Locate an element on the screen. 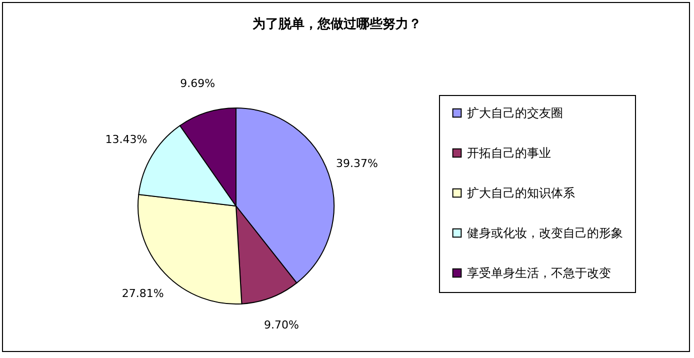 The height and width of the screenshot is (358, 694). legend-label: 扩大自己的知识体系 is located at coordinates (521, 193).